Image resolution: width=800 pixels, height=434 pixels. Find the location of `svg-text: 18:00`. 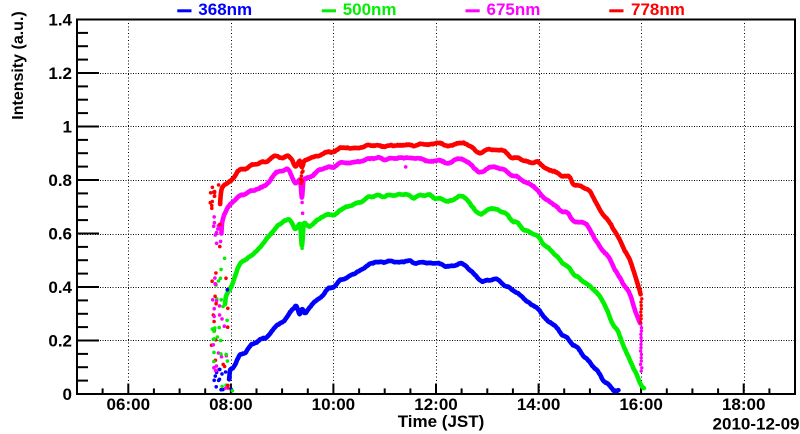

svg-text: 18:00 is located at coordinates (743, 404).